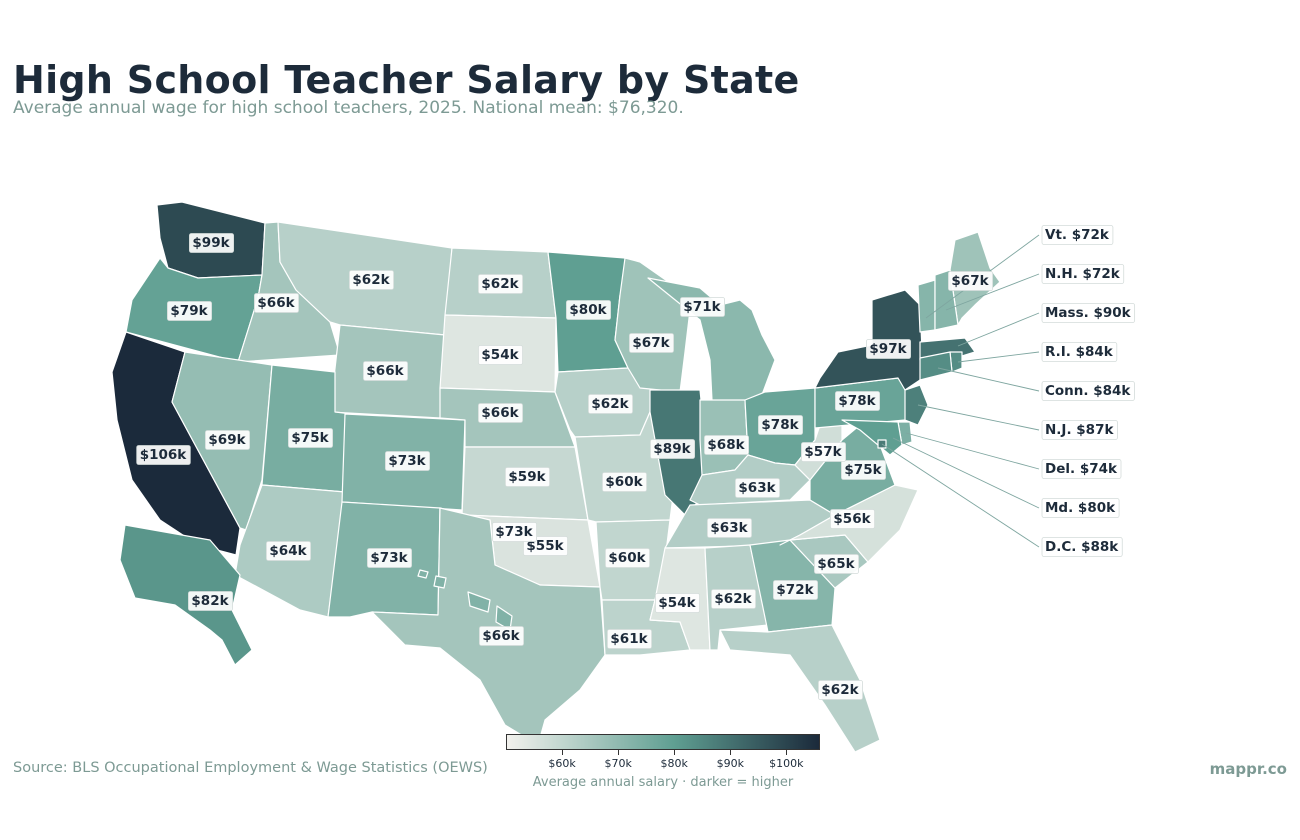  I want to click on callout-label-ma: Mass. $90k, so click(1088, 313).